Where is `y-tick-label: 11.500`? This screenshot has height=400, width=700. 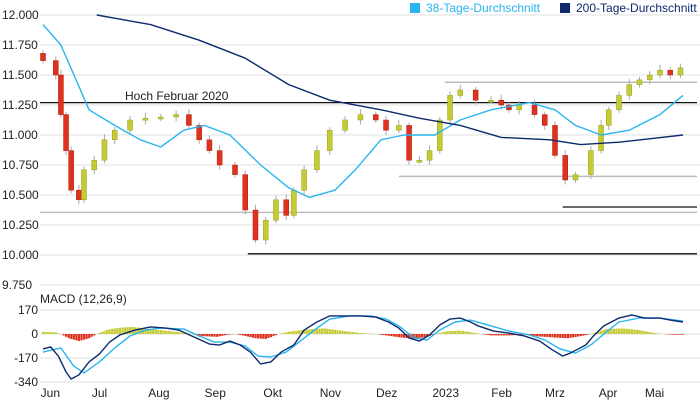
y-tick-label: 11.500 is located at coordinates (20, 75).